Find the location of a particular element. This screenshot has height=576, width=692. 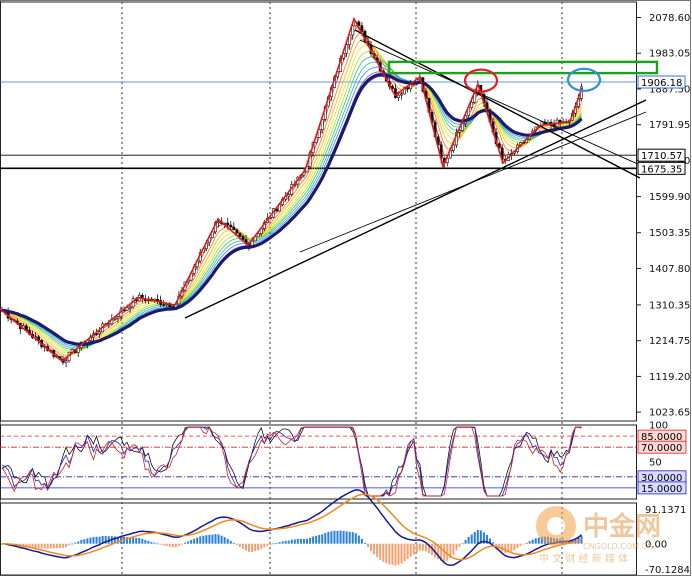

macd-signal-line is located at coordinates (292, 527).